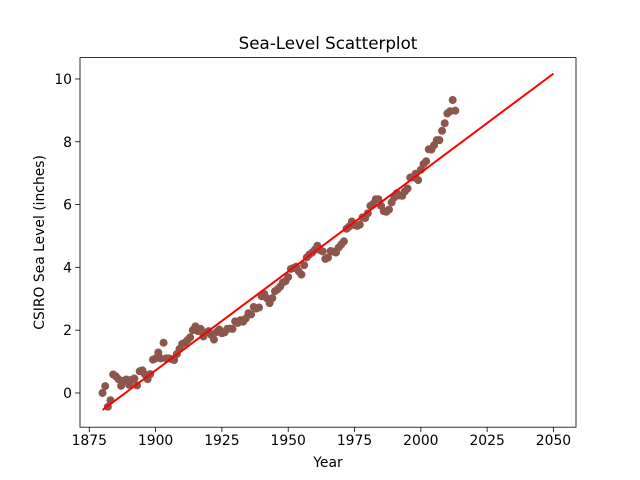 This screenshot has height=480, width=640. I want to click on y-tick-label: 2, so click(67, 331).